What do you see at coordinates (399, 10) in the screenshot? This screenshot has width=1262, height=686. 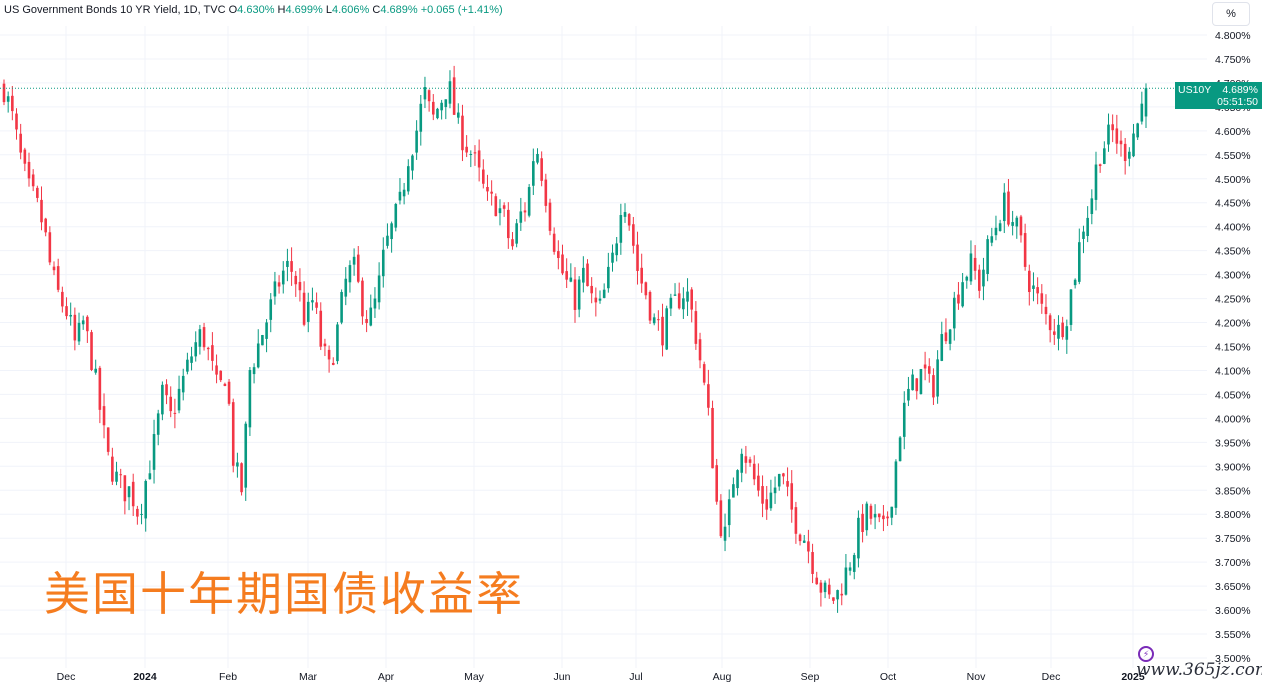 I see `close-value: 4.689%` at bounding box center [399, 10].